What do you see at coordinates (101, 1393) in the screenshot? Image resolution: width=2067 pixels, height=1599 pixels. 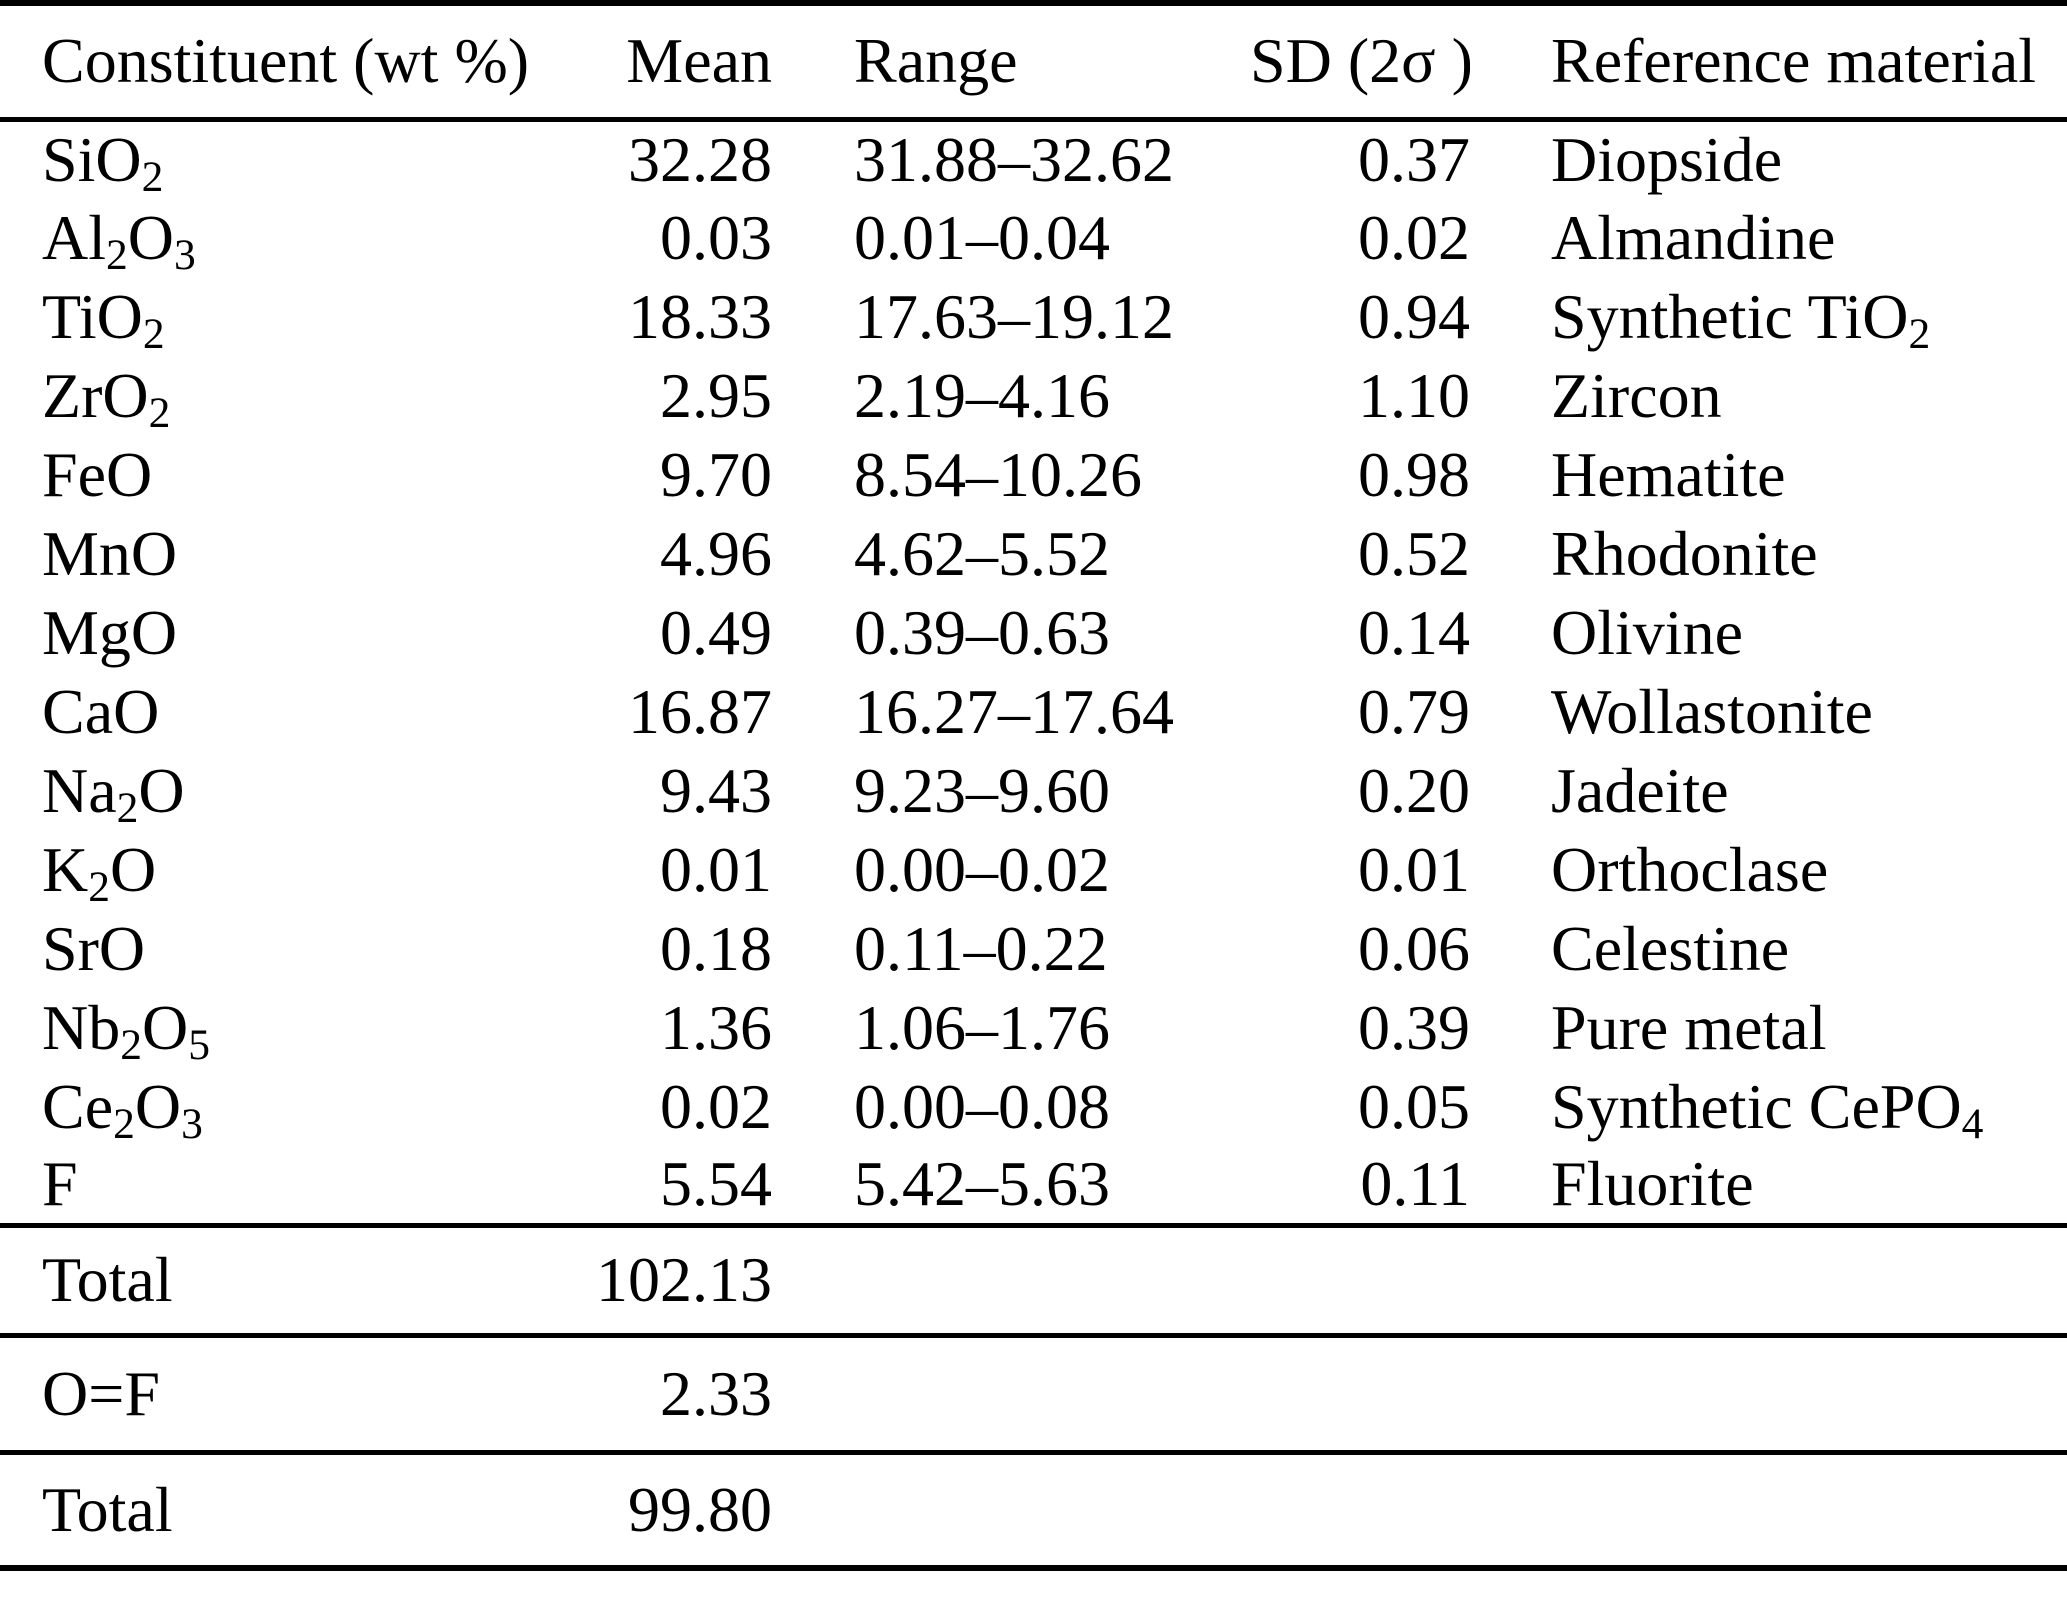 I see `of-correction-label: O=F` at bounding box center [101, 1393].